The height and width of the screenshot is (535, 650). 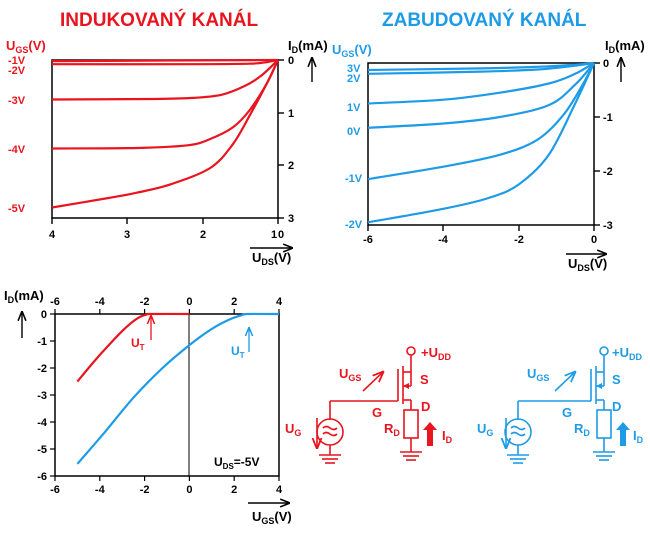 What do you see at coordinates (42, 369) in the screenshot?
I see `transfer-y-tick: -2` at bounding box center [42, 369].